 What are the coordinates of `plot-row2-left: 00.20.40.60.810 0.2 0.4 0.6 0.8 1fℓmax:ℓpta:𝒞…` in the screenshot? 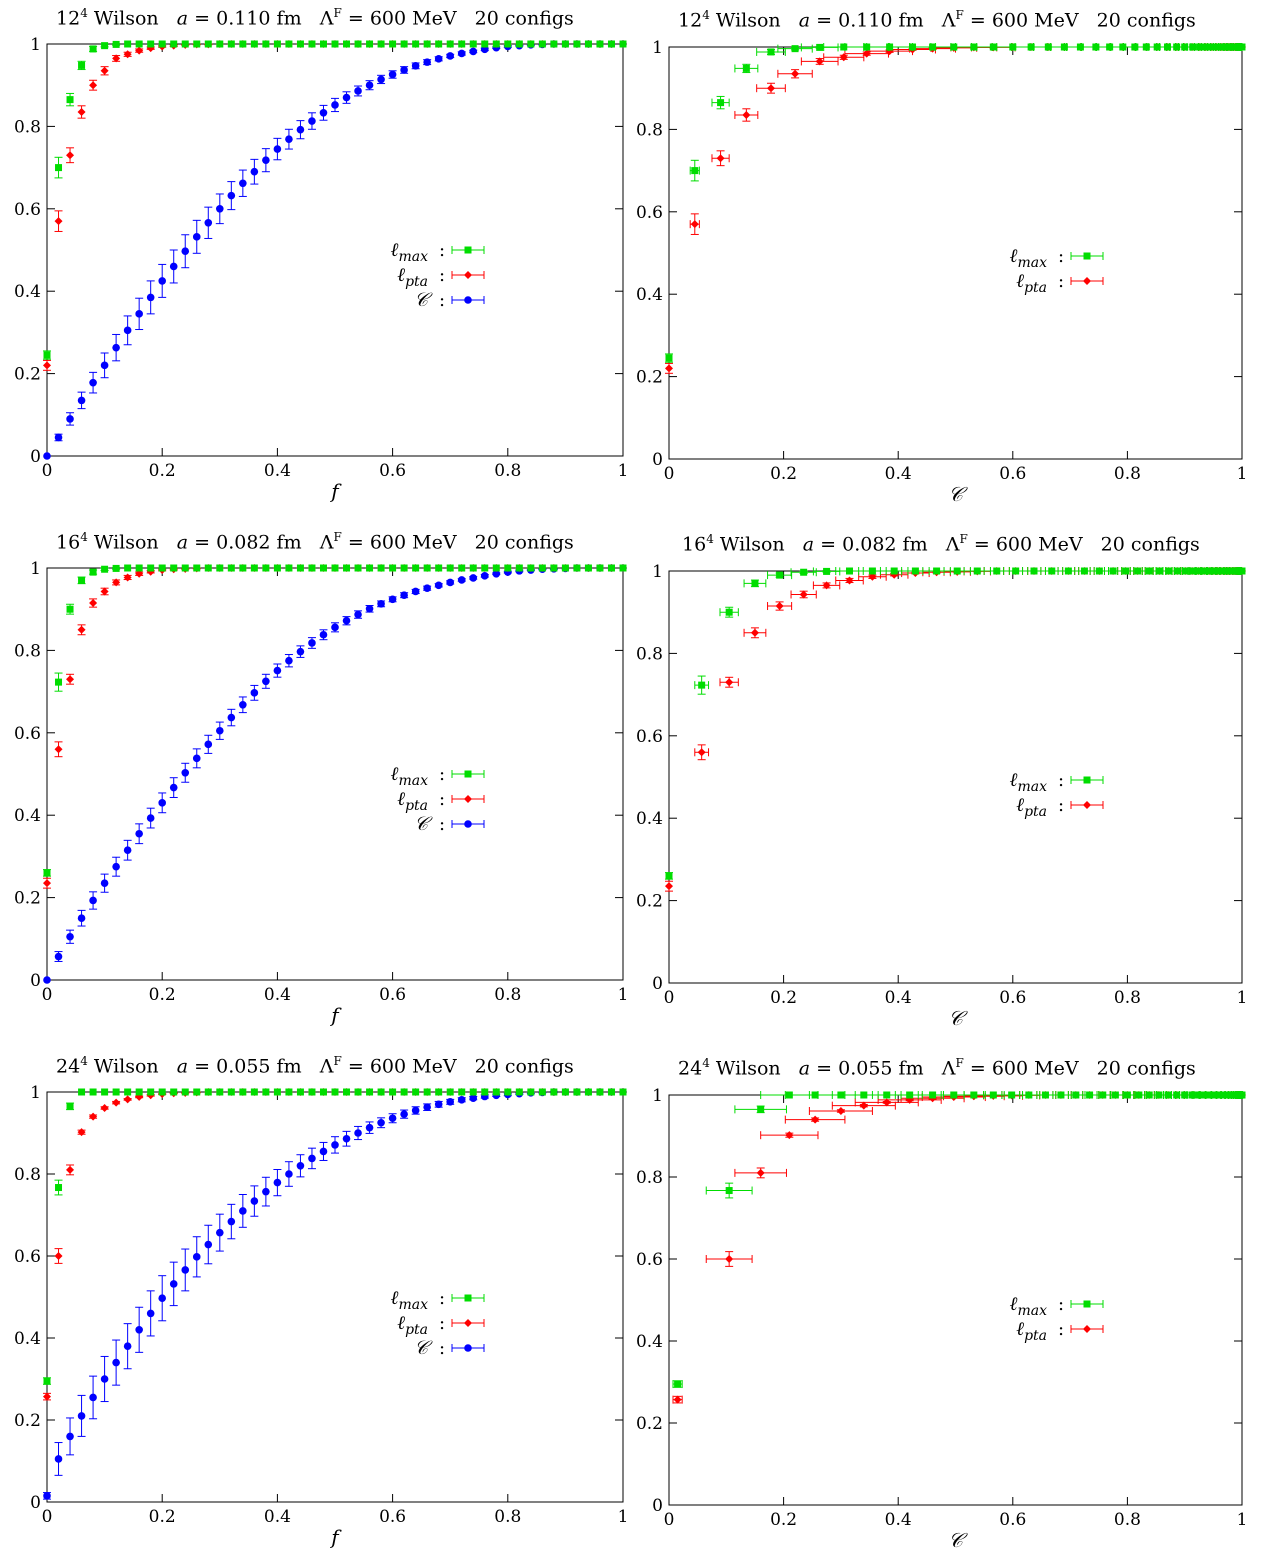 It's located at (321, 793).